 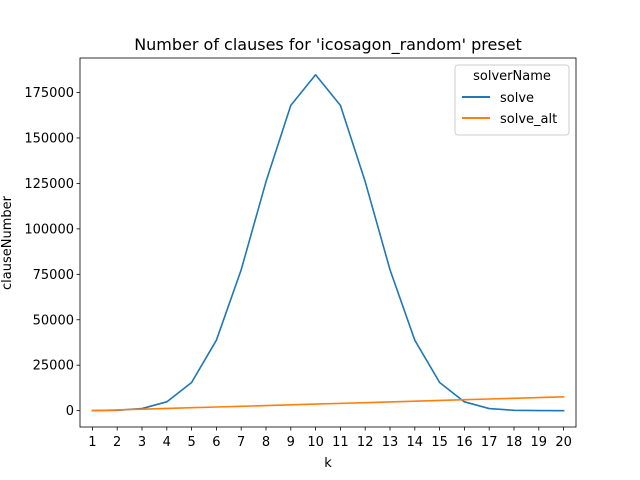 I want to click on x-tick-label: 4, so click(x=167, y=442).